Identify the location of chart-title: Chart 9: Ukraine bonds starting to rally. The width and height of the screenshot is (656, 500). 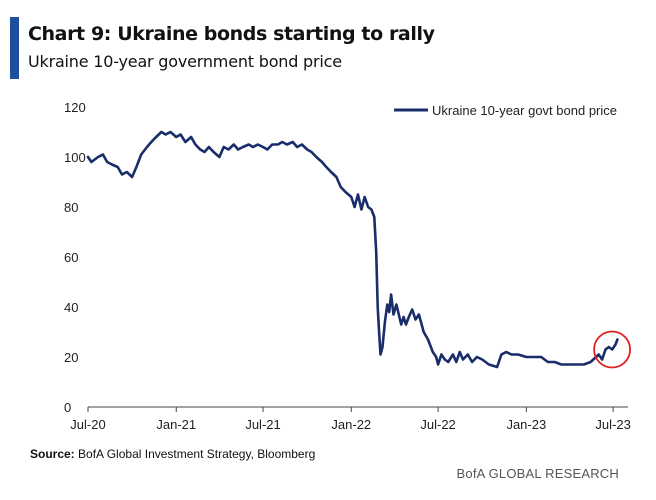
(231, 34).